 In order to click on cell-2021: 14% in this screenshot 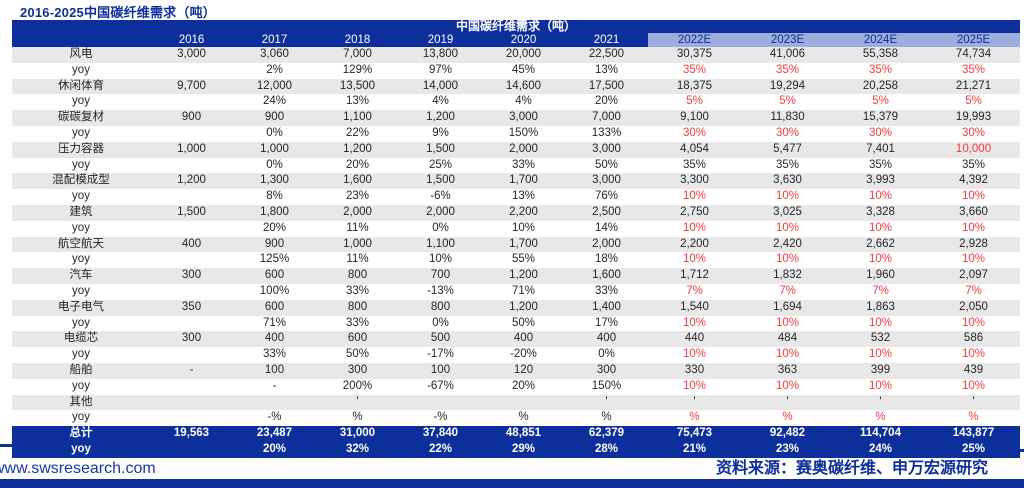, I will do `click(606, 228)`.